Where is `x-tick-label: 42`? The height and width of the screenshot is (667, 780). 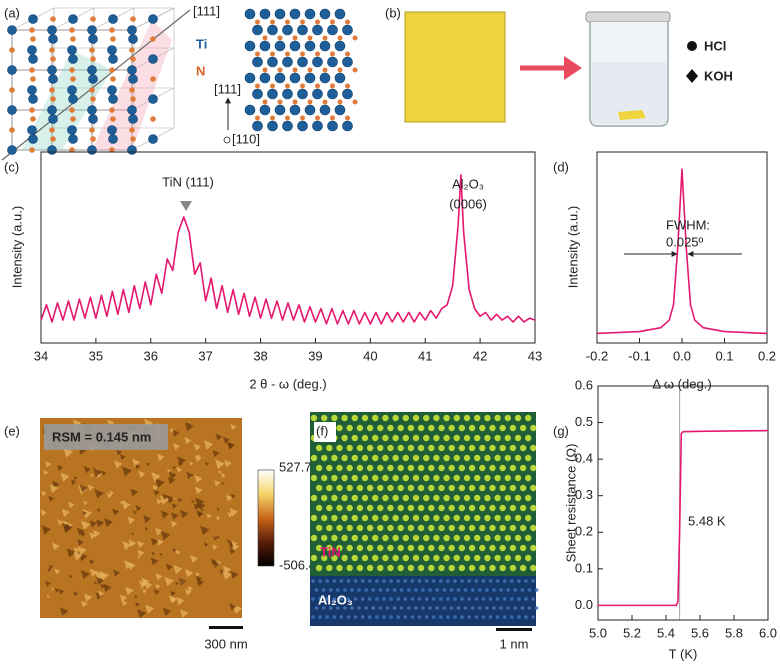
x-tick-label: 42 is located at coordinates (480, 355).